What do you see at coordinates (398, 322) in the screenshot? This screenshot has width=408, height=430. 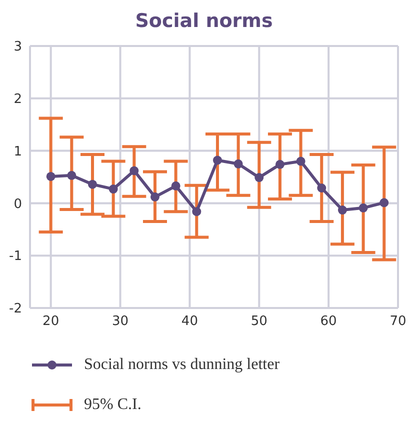 I see `x-tick-label: 70` at bounding box center [398, 322].